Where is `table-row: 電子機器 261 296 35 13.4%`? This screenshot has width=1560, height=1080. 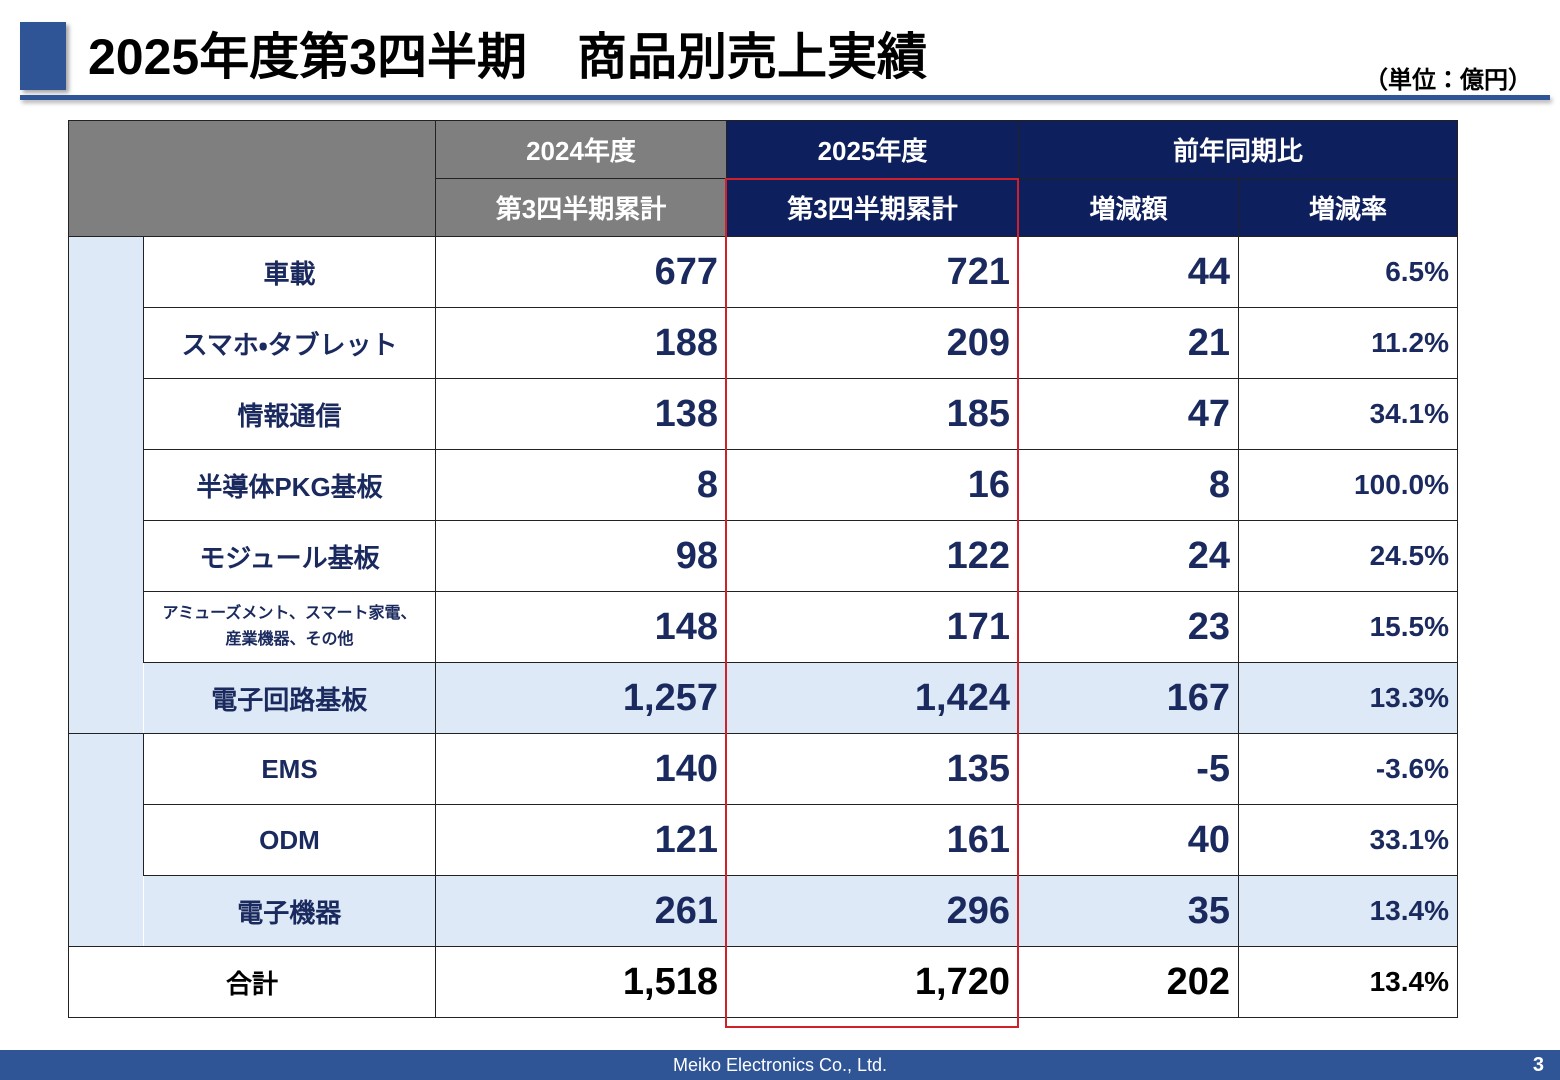 table-row: 電子機器 261 296 35 13.4% is located at coordinates (764, 911).